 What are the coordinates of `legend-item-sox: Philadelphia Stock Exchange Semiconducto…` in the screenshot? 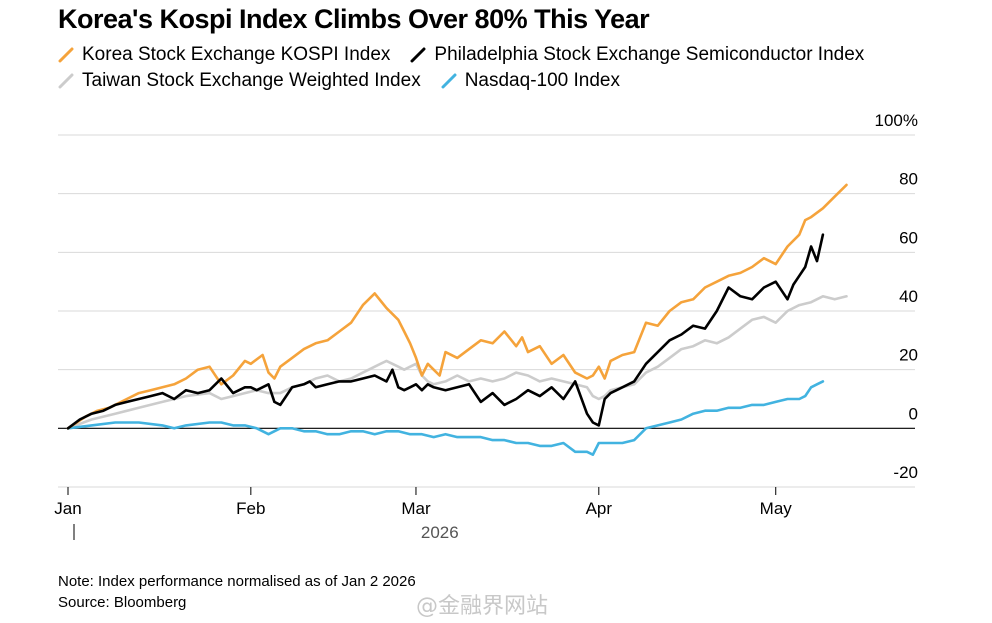 It's located at (637, 55).